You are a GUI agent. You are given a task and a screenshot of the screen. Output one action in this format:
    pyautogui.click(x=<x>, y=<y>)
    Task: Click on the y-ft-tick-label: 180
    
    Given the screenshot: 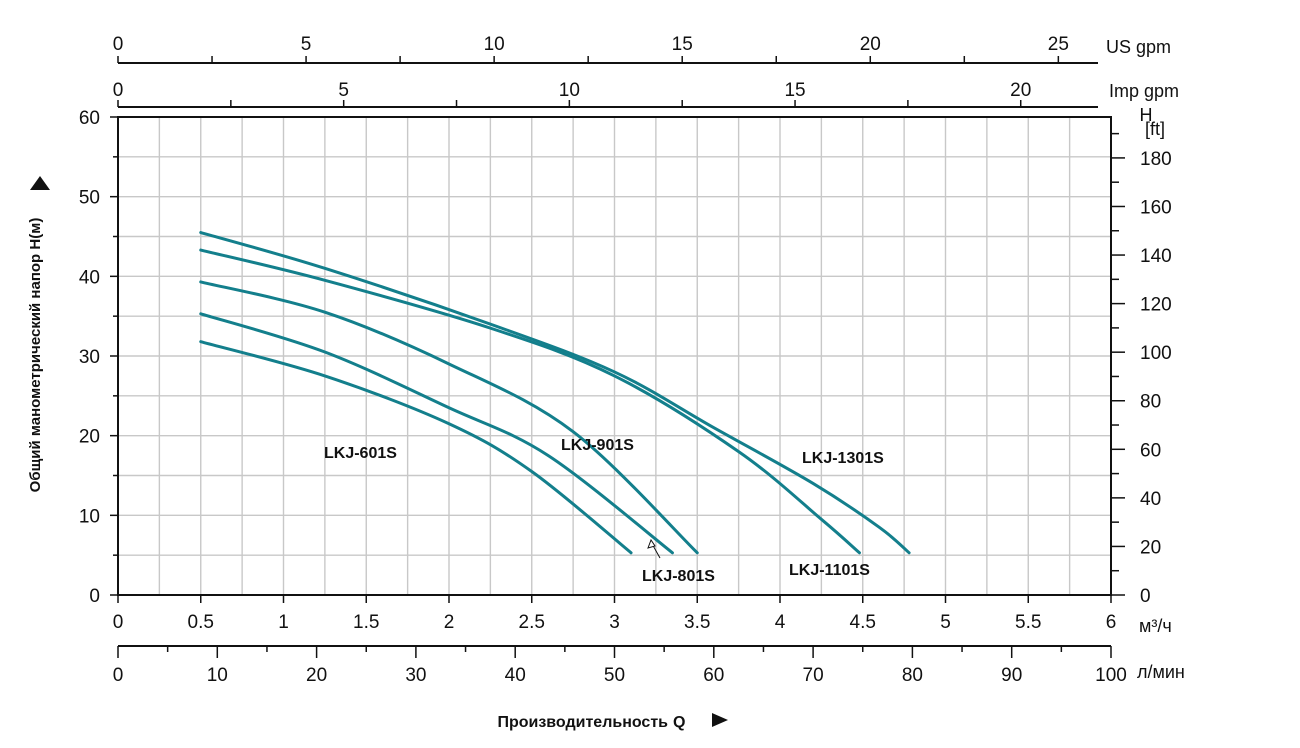 What is the action you would take?
    pyautogui.click(x=1156, y=159)
    